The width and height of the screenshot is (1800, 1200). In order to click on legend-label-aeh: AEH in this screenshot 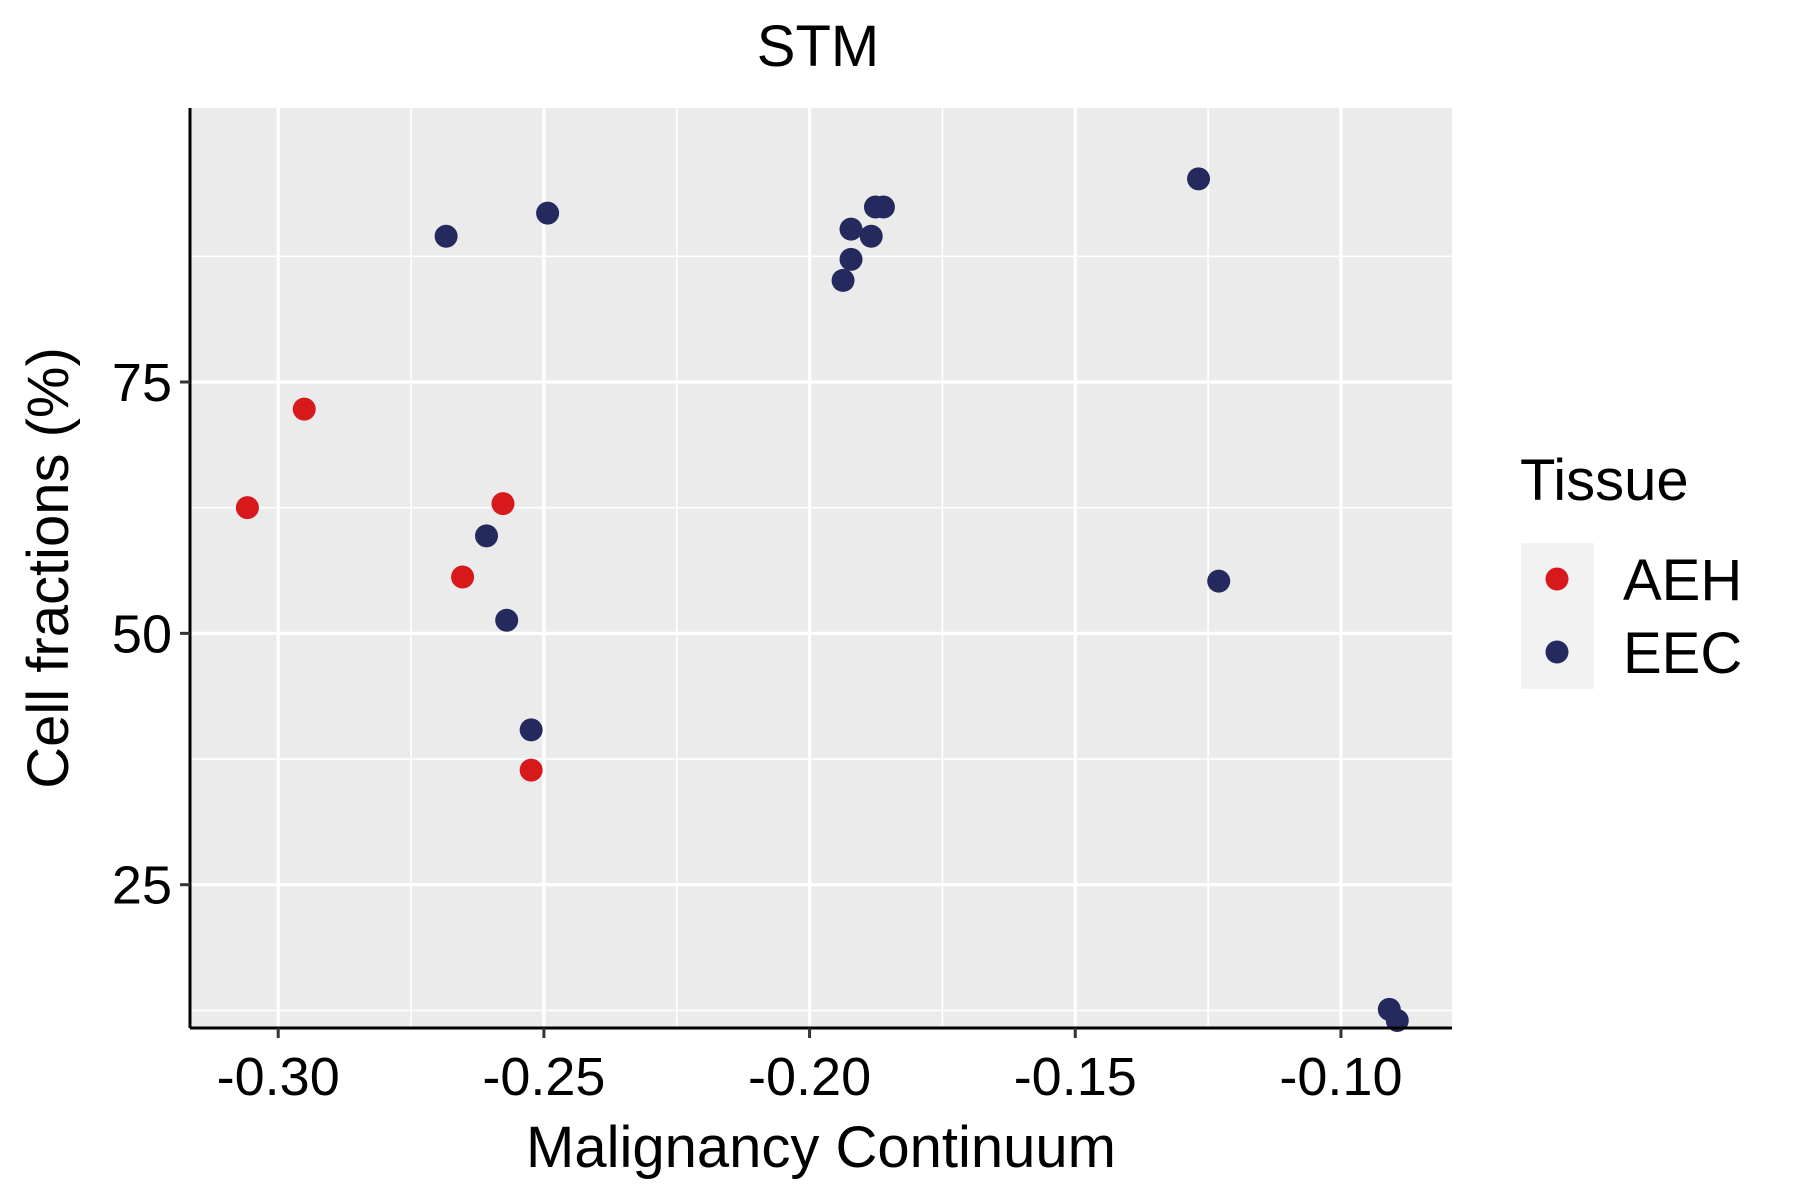, I will do `click(1682, 580)`.